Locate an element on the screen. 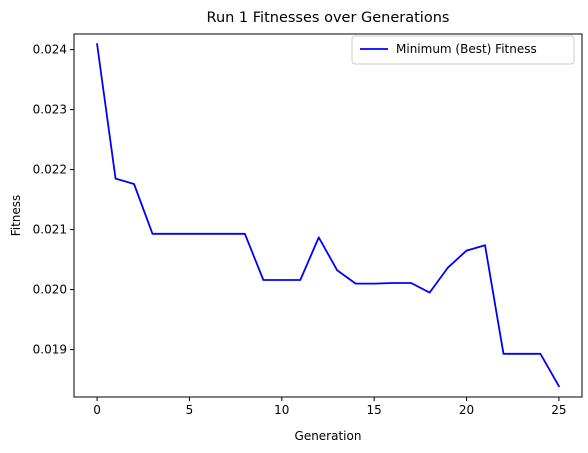 The height and width of the screenshot is (453, 588). x-tick-label: 0 is located at coordinates (97, 410).